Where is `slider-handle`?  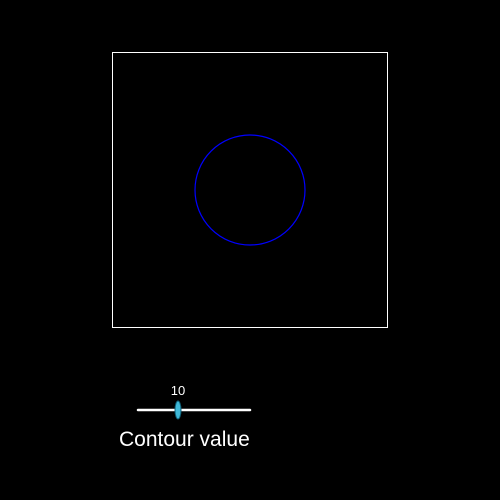
slider-handle is located at coordinates (178, 410).